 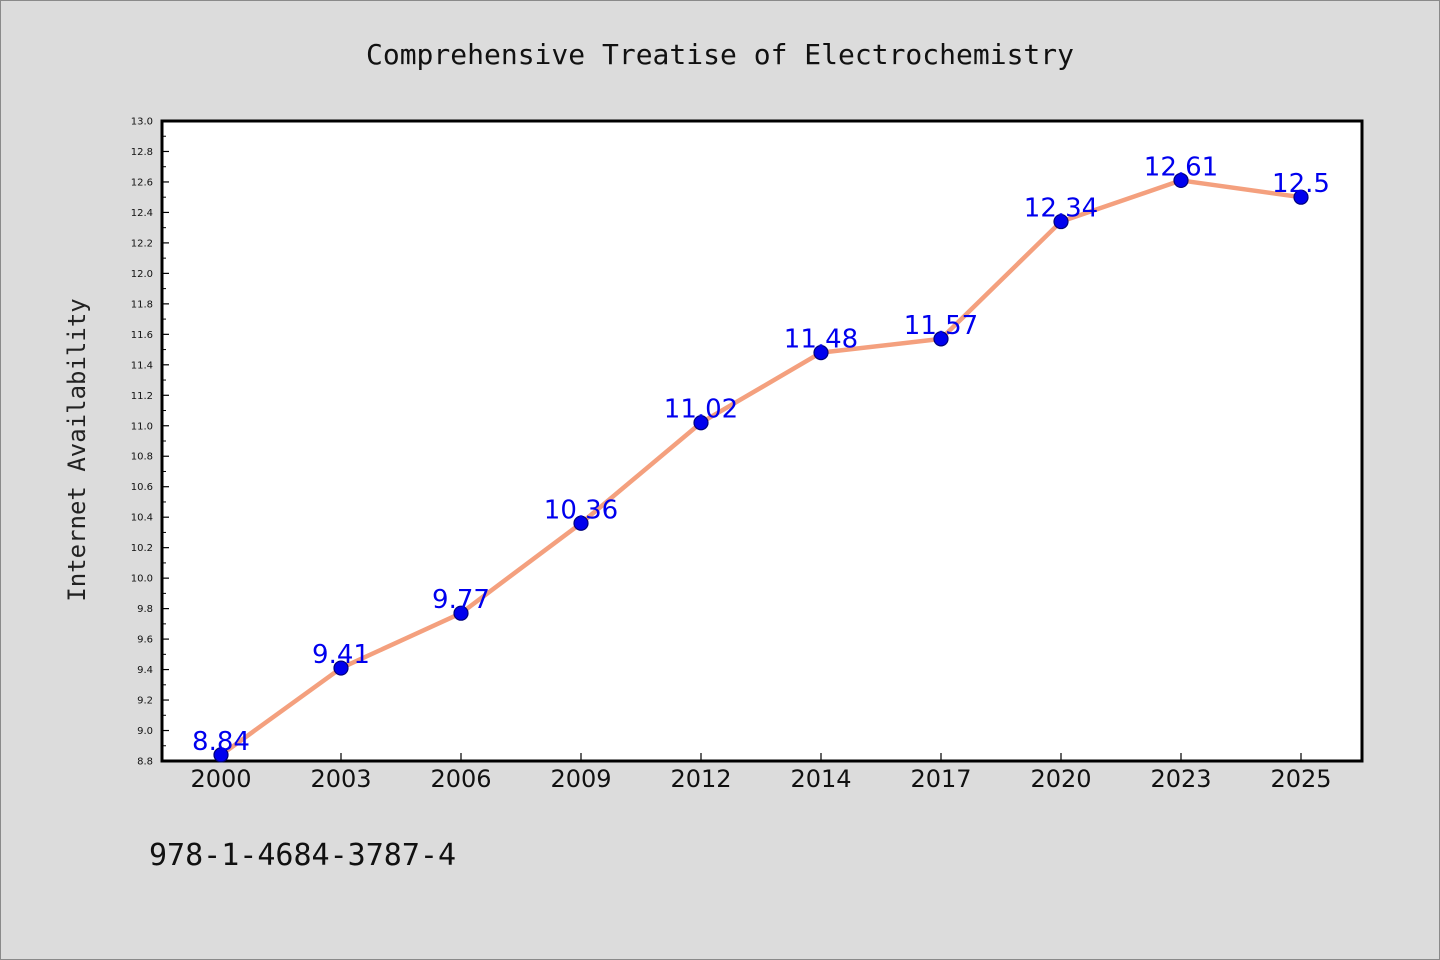 What do you see at coordinates (77, 449) in the screenshot?
I see `y-axis-label: Internet Availability` at bounding box center [77, 449].